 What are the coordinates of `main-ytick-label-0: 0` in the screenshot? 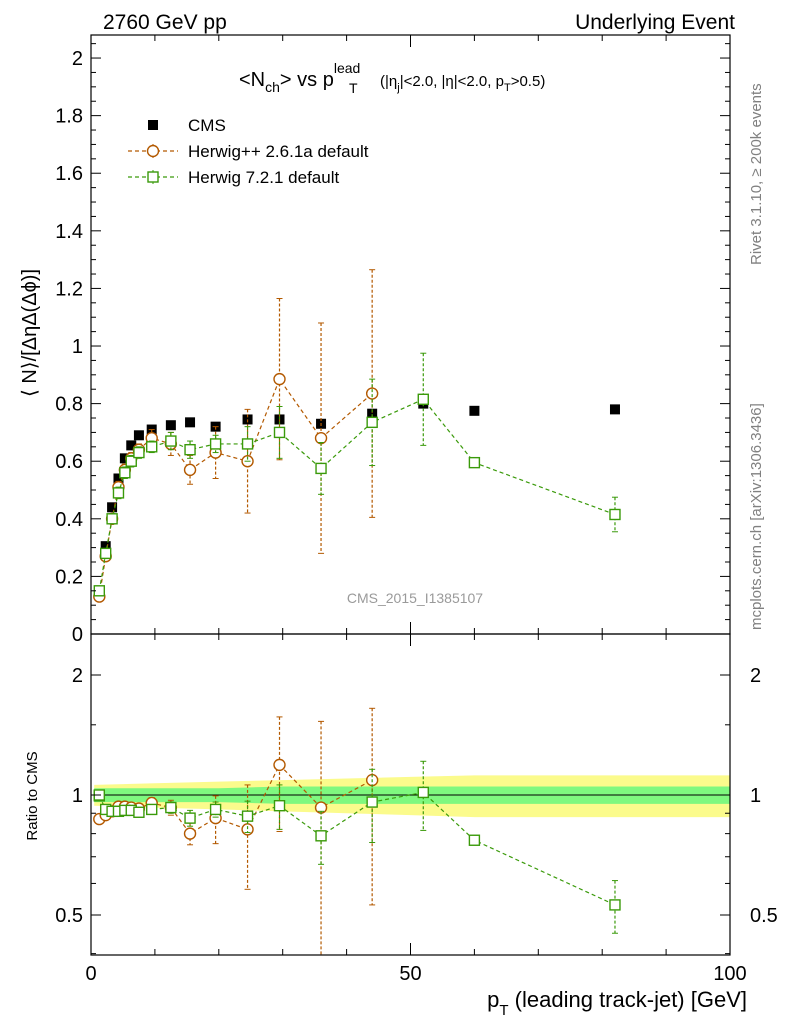 It's located at (77, 635).